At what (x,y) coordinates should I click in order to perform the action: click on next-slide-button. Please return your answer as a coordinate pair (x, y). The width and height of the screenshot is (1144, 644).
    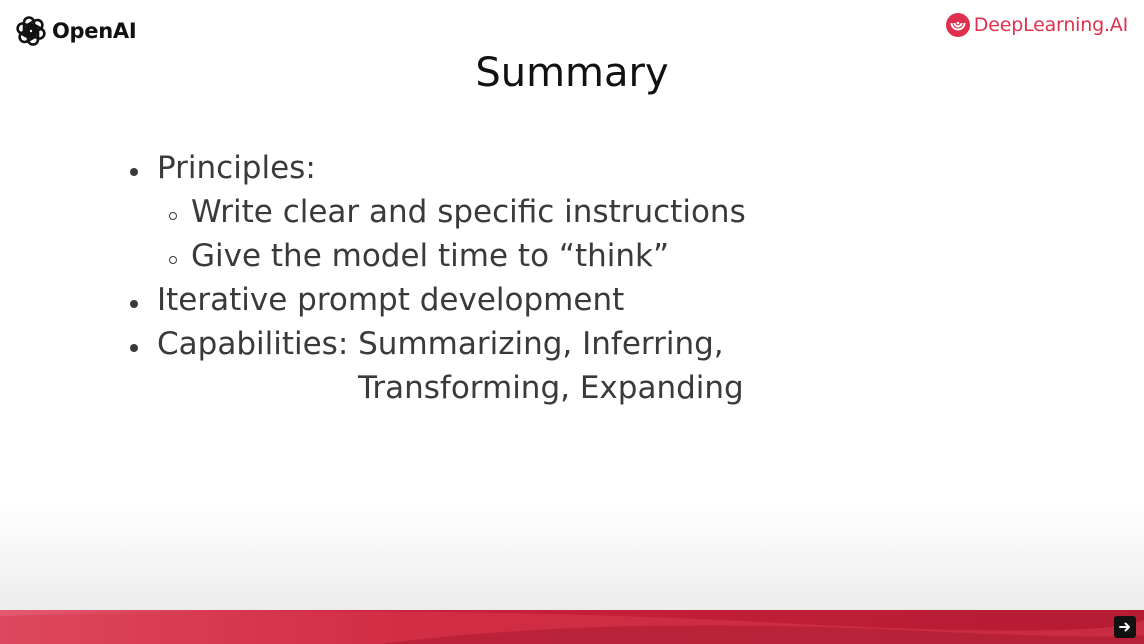
    Looking at the image, I should click on (1125, 627).